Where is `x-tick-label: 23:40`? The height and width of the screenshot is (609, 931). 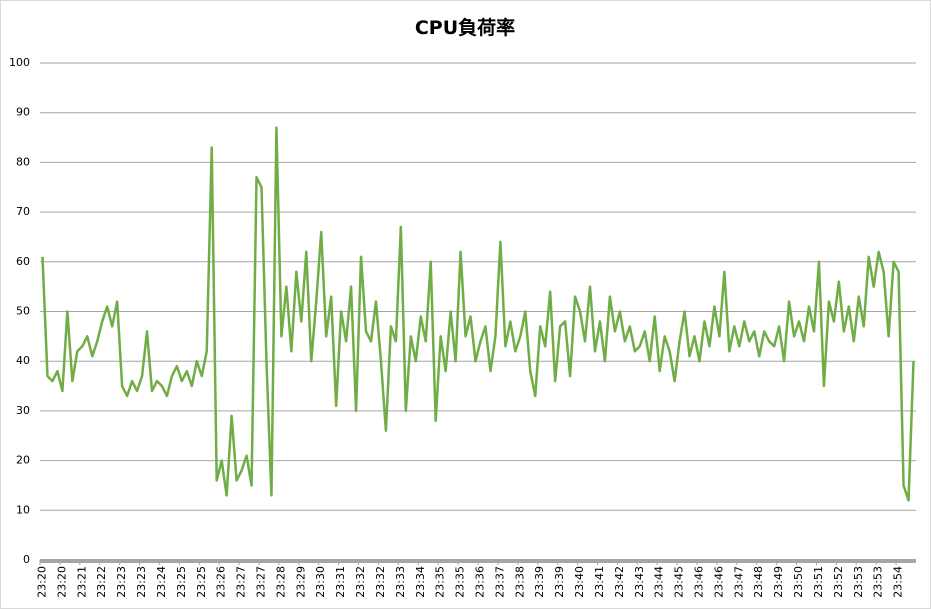
x-tick-label: 23:40 is located at coordinates (579, 582).